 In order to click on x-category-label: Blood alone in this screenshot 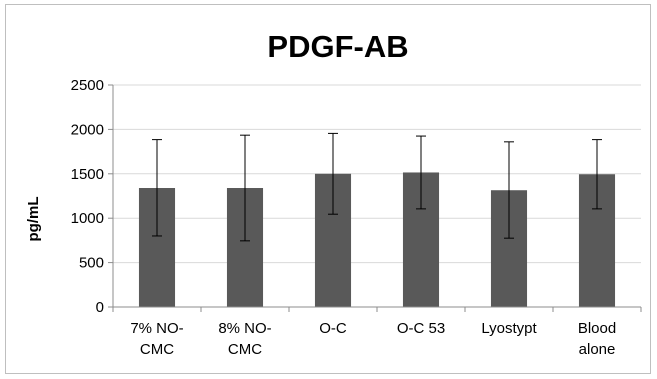, I will do `click(597, 339)`.